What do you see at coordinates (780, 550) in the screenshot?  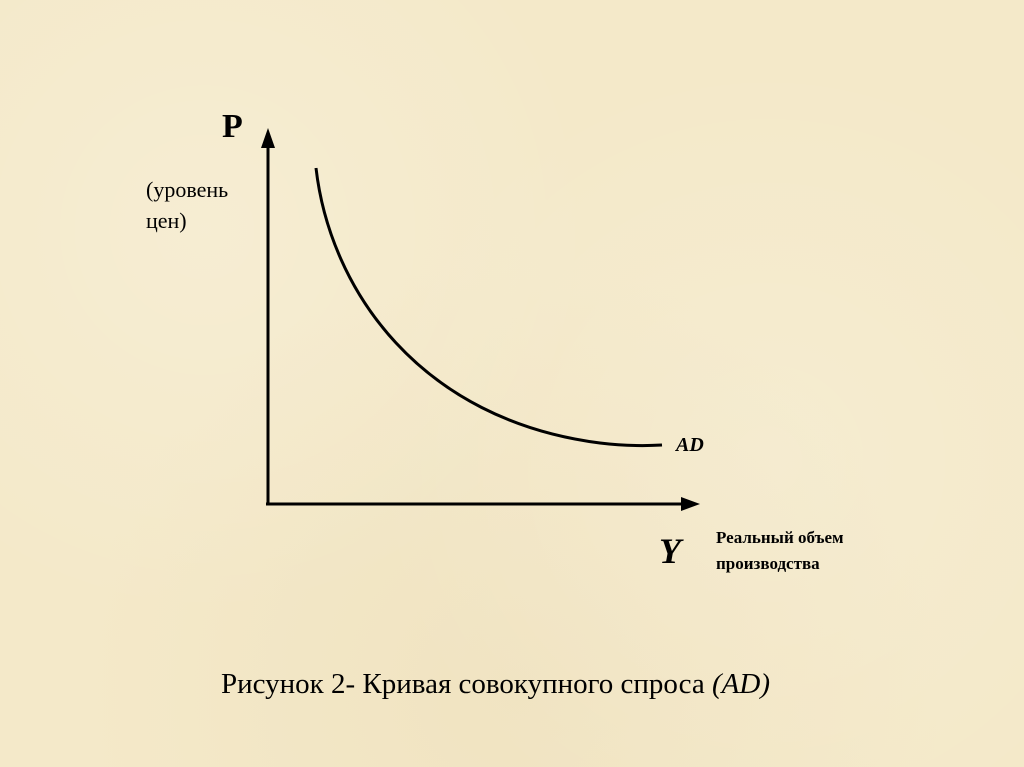 I see `x-axis-description: Реальный объем производства` at bounding box center [780, 550].